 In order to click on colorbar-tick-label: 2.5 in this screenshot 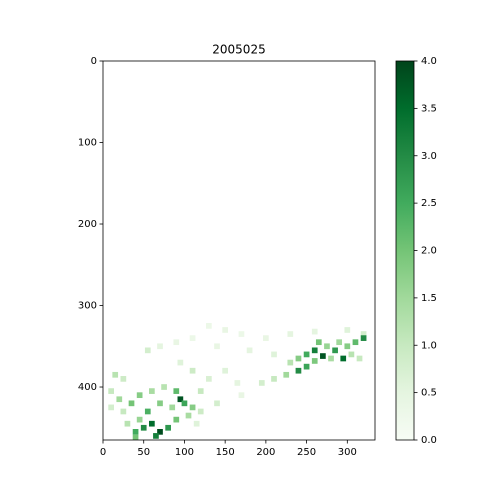, I will do `click(429, 203)`.